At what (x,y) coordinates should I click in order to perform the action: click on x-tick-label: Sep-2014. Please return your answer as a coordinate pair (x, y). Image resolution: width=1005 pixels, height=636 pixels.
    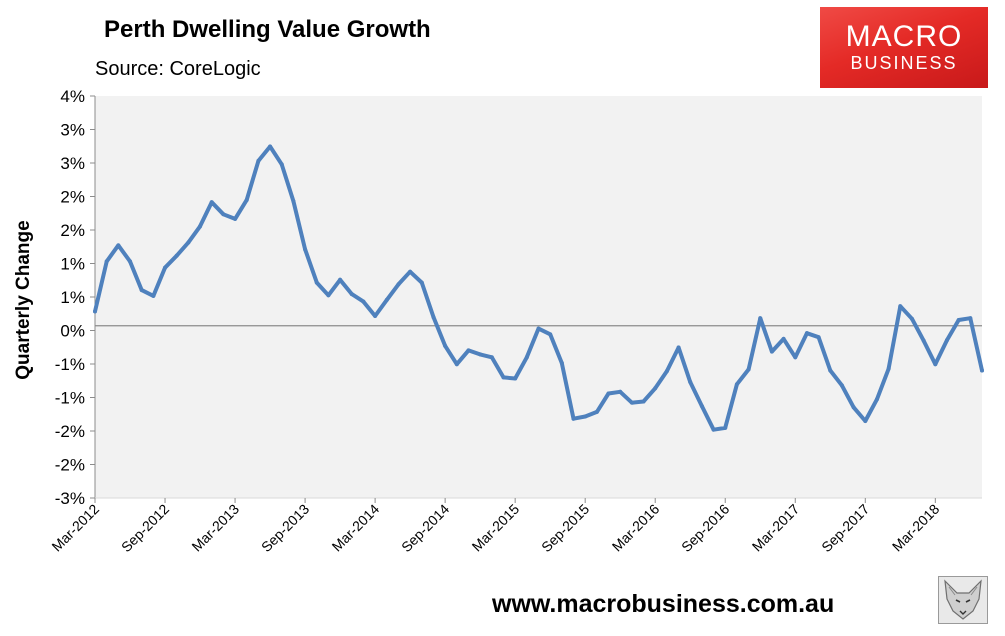
    Looking at the image, I should click on (425, 528).